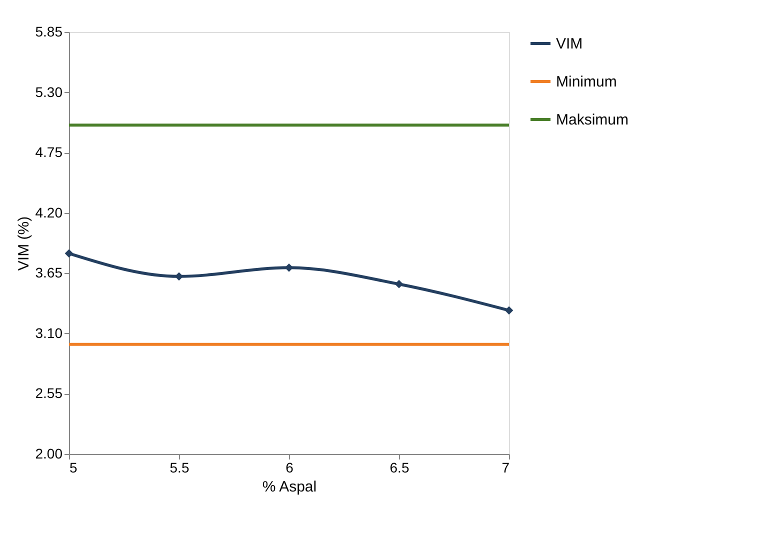 The width and height of the screenshot is (781, 558). What do you see at coordinates (49, 212) in the screenshot?
I see `y-tick-label: 4.20` at bounding box center [49, 212].